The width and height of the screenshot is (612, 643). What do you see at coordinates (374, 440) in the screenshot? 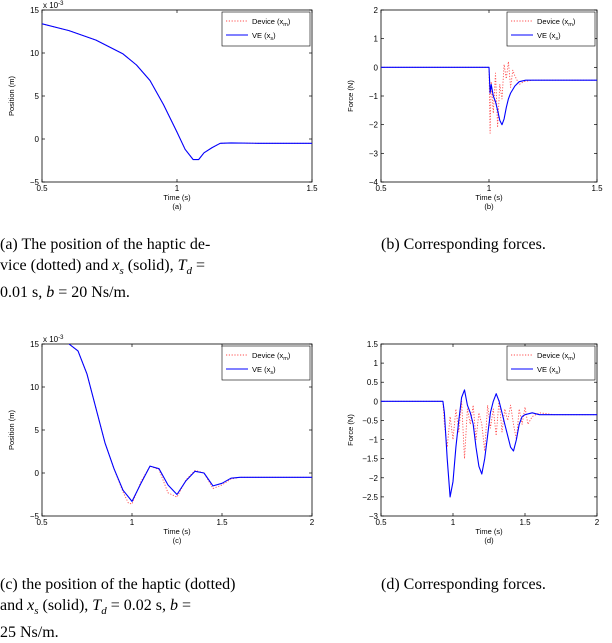
I see `y-tick-label: −1` at bounding box center [374, 440].